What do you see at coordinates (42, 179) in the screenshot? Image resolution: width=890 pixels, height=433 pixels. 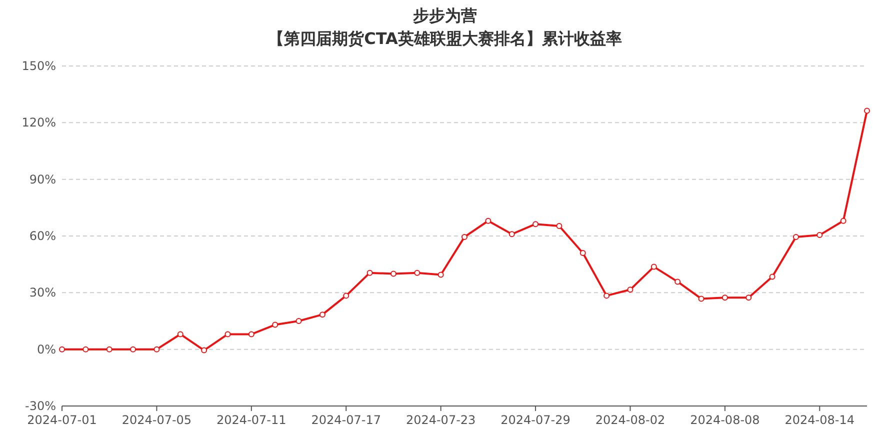 I see `y-tick-label: 90%` at bounding box center [42, 179].